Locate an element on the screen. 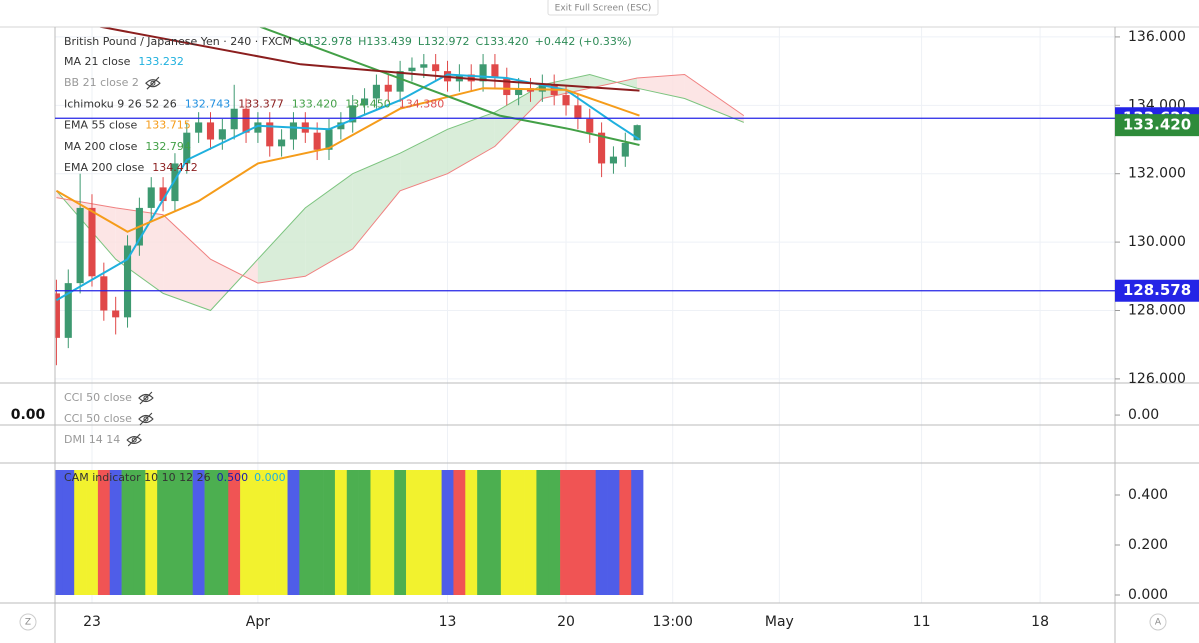 This screenshot has height=643, width=1199. y-tick-label: 126.000 is located at coordinates (1157, 379).